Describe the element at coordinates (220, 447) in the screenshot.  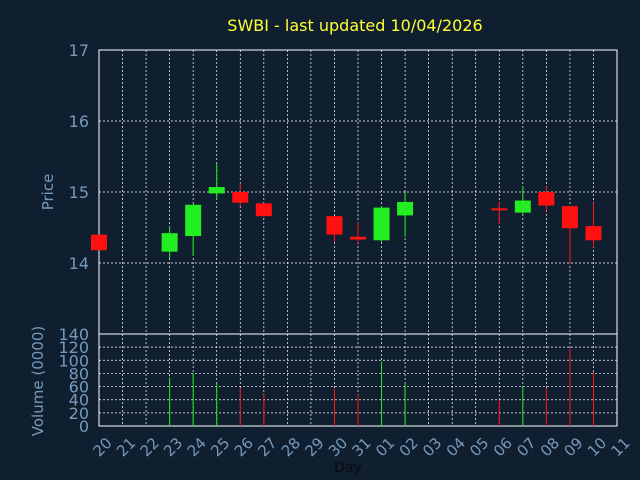
I see `x-tick-label: 25` at that location.